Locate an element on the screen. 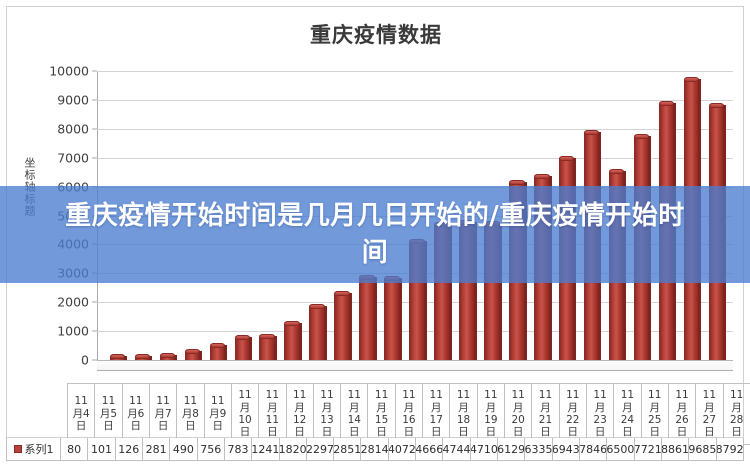 The image size is (750, 465). y-tick-label: 9000 is located at coordinates (73, 100).